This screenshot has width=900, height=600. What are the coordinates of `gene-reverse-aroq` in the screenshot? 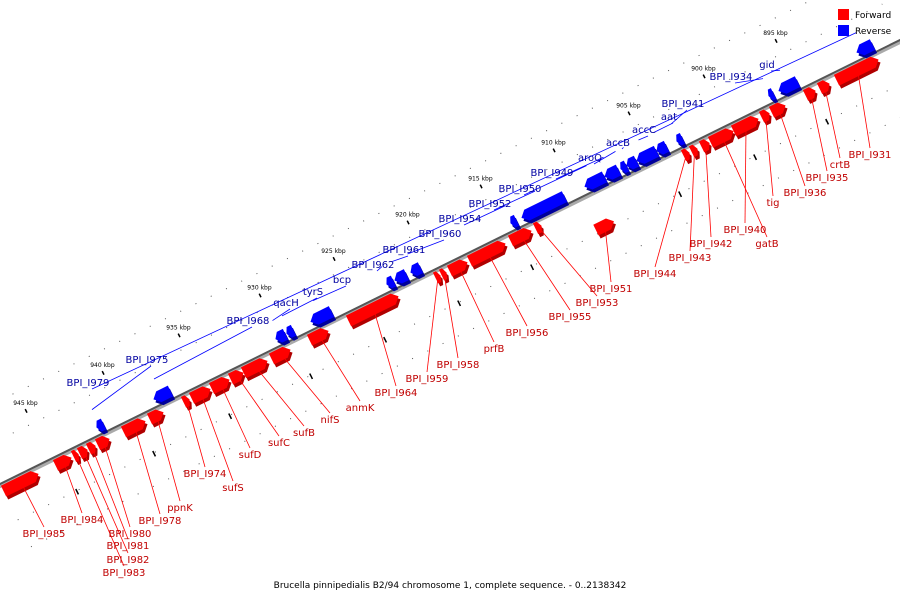 It's located at (625, 167).